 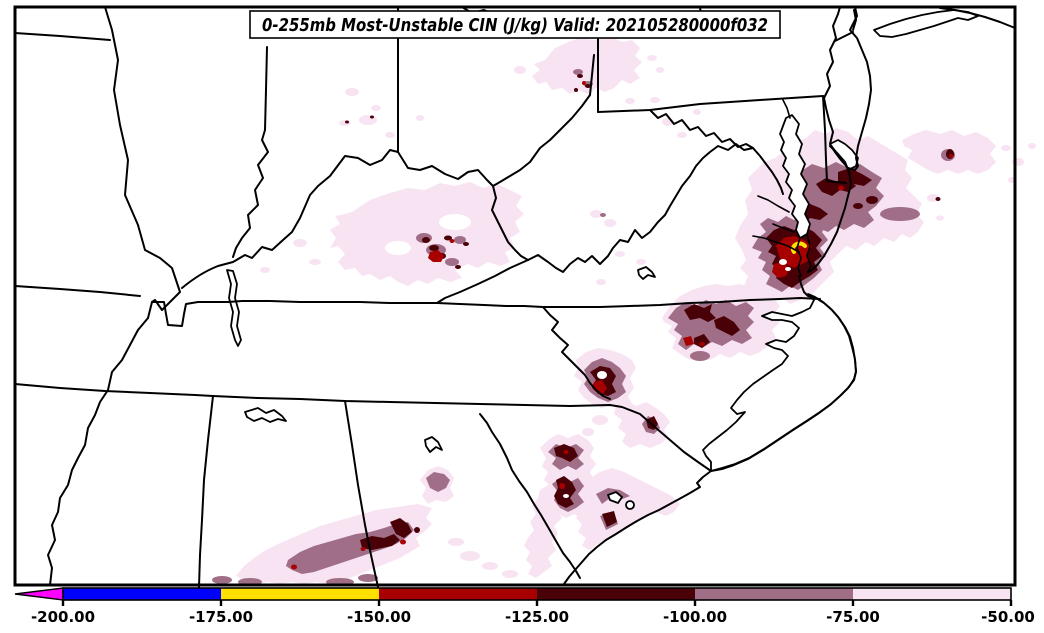 I want to click on colorbar-tick-label: -200.00, so click(x=63, y=617).